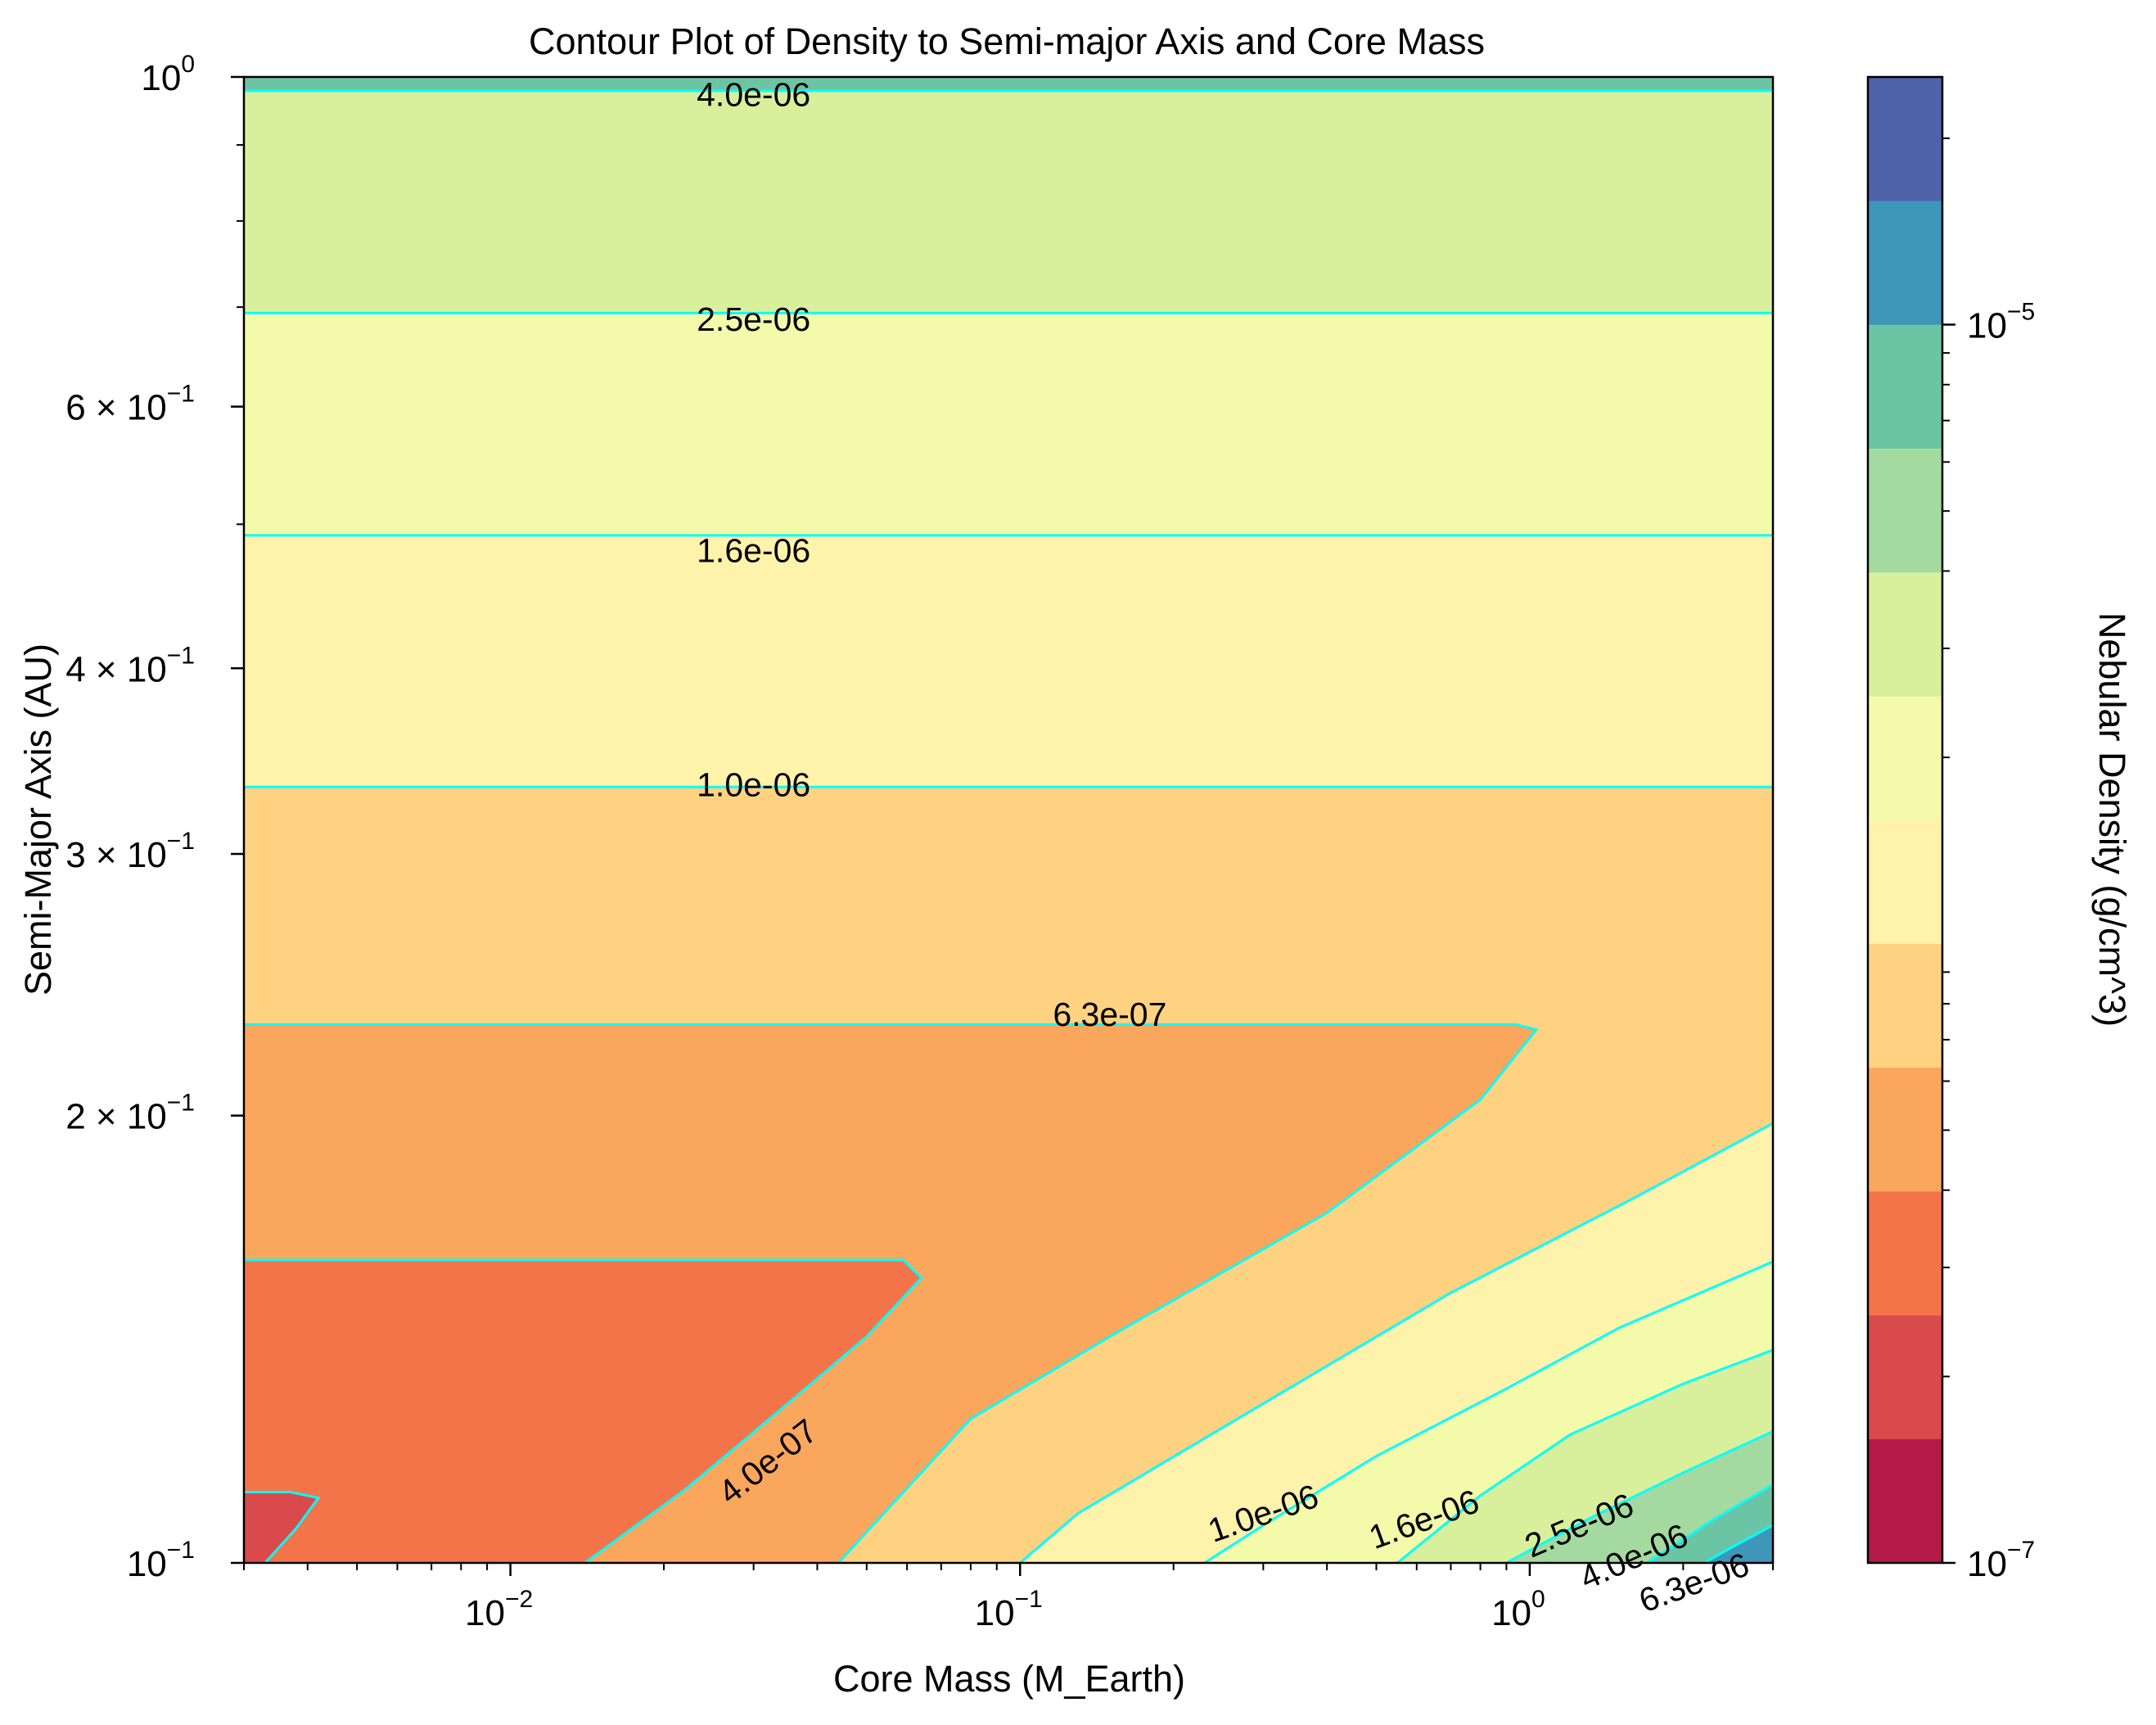 This screenshot has height=1725, width=2156. I want to click on y-axis: 10⁻¹ 2 × 10⁻¹ 3 × 10⁻¹ 4 × 10⁻¹ 6 × 10⁻¹ 10⁰, so click(154, 817).